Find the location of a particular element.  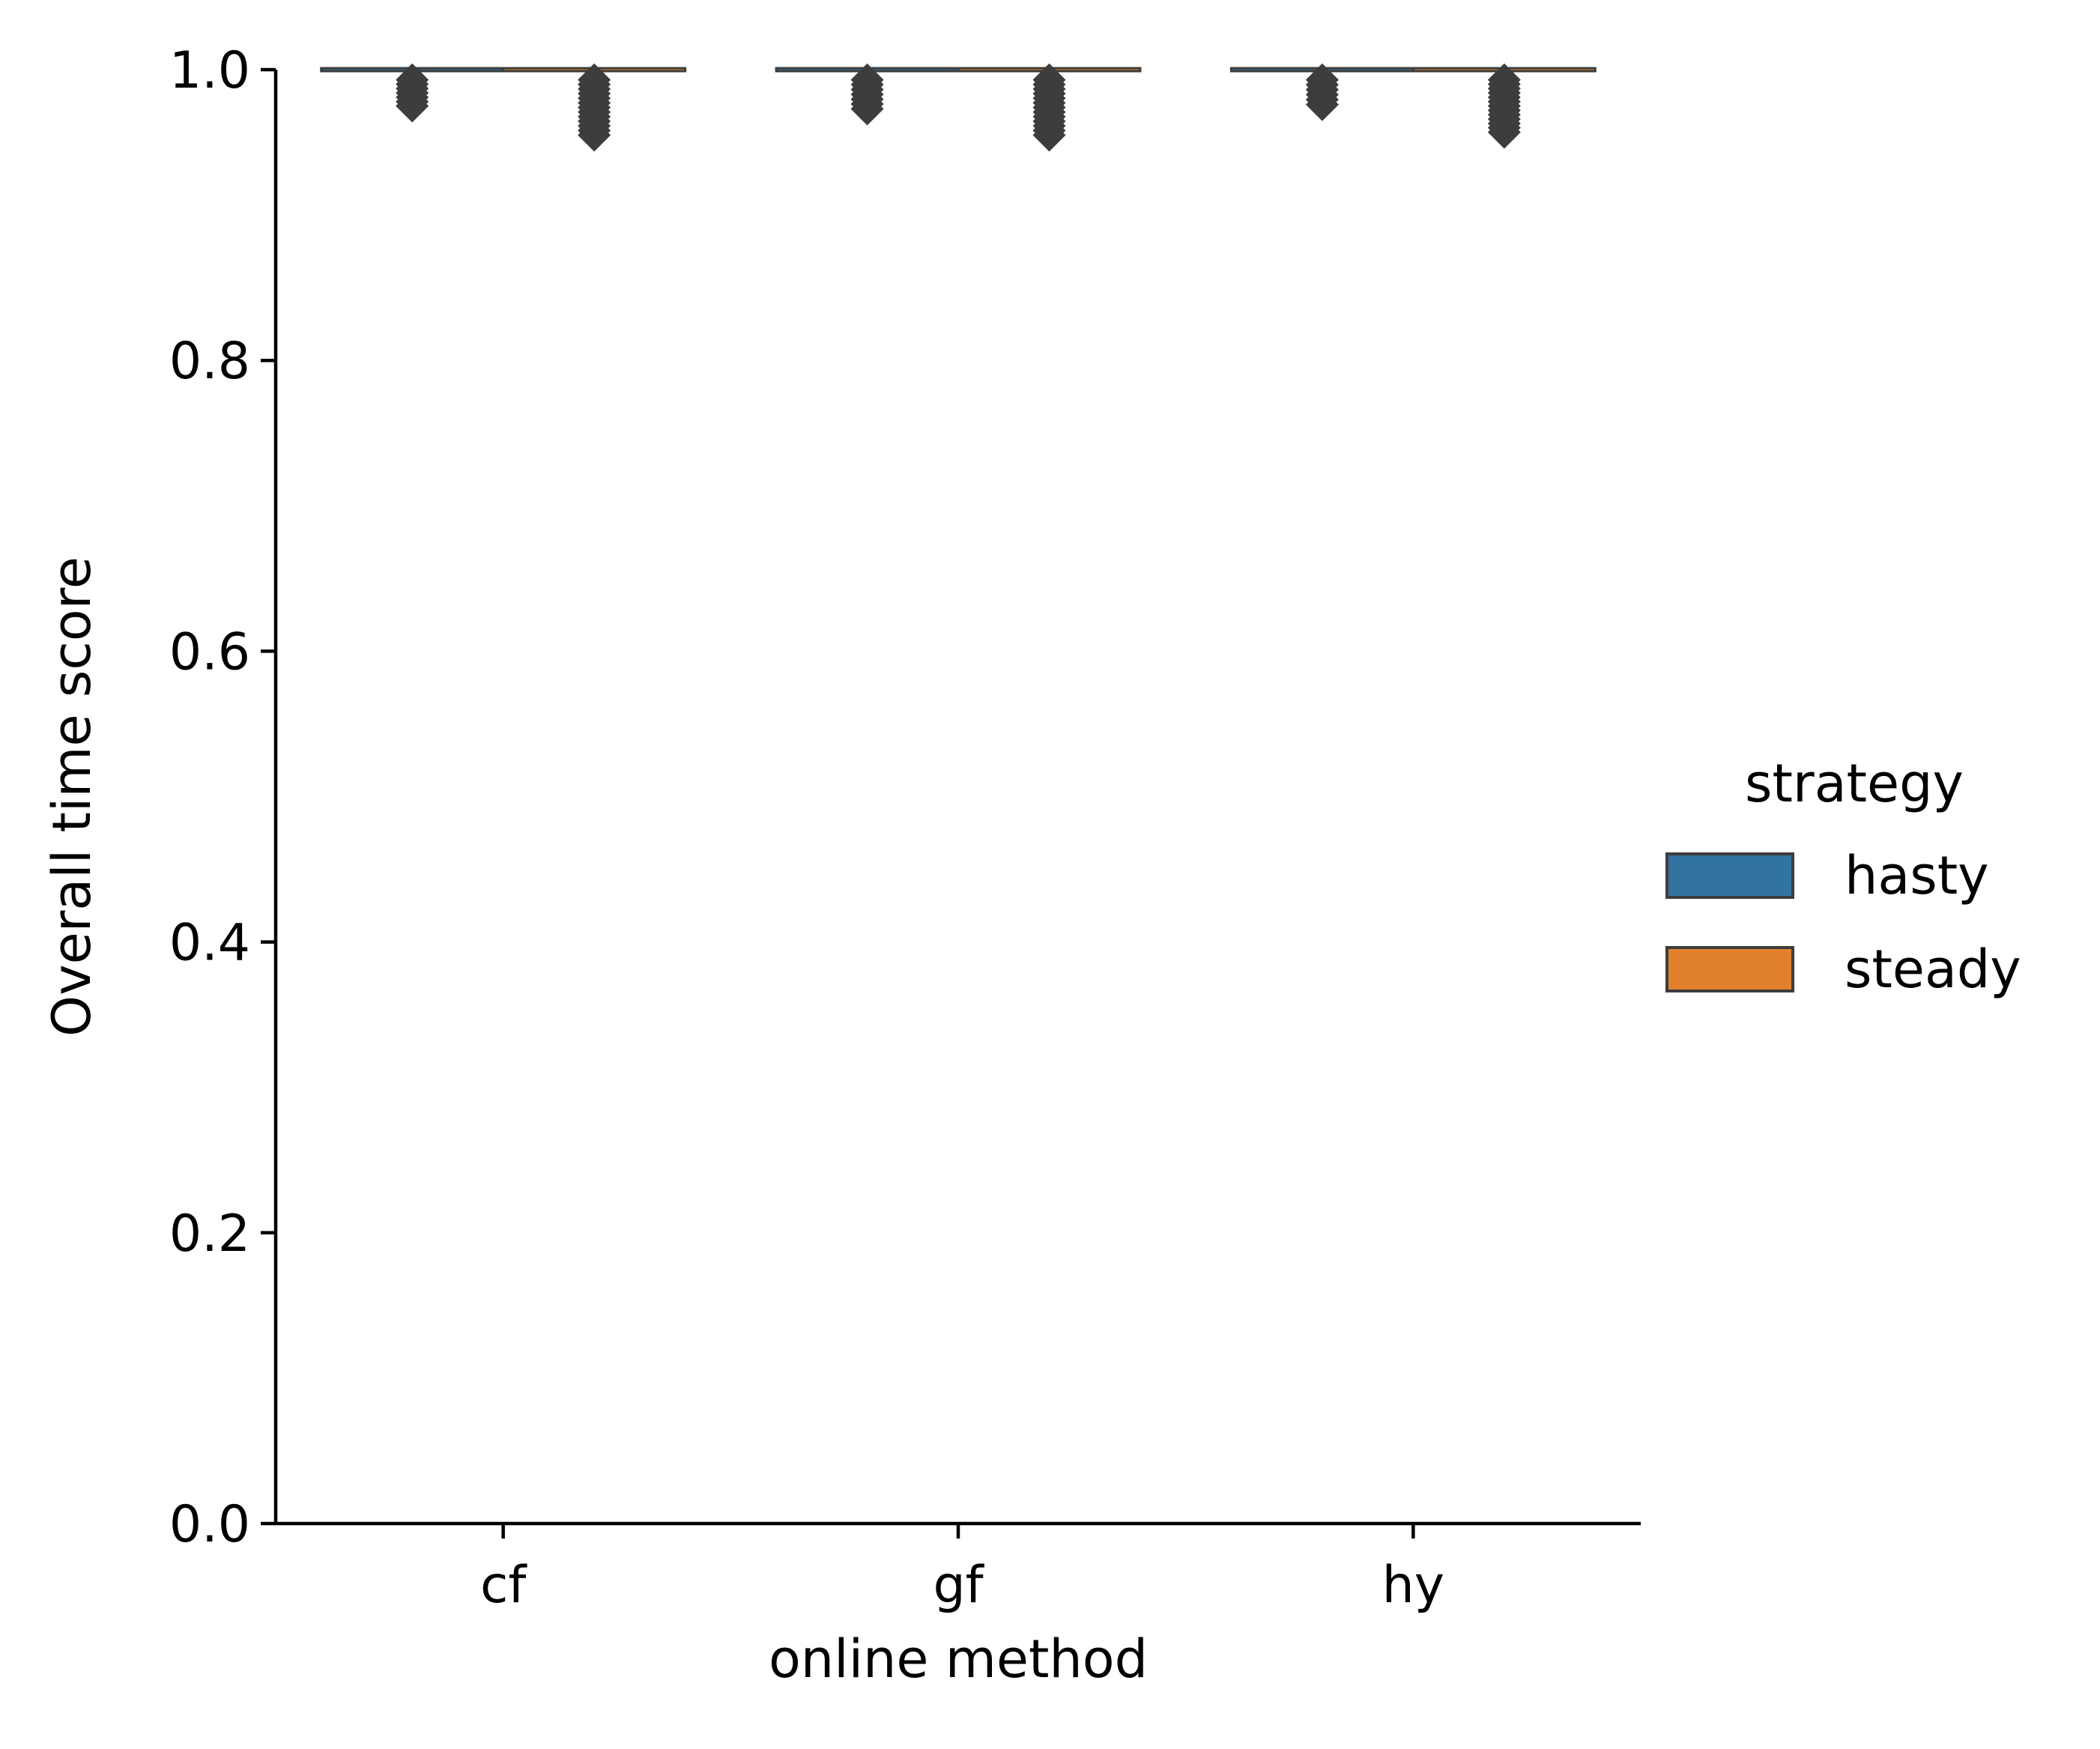

x-axis-title: online method is located at coordinates (958, 1659).